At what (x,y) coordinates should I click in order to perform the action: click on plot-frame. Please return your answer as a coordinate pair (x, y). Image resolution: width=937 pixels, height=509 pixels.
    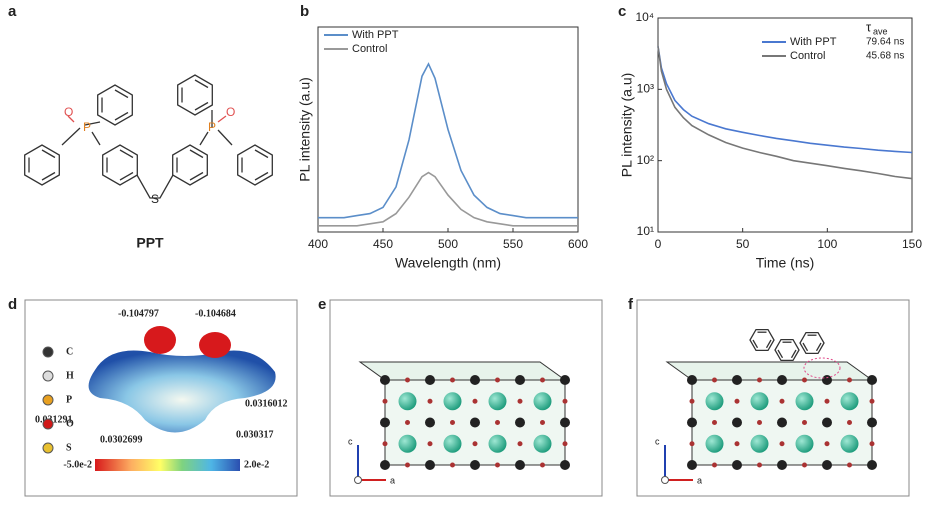
    Looking at the image, I should click on (785, 125).